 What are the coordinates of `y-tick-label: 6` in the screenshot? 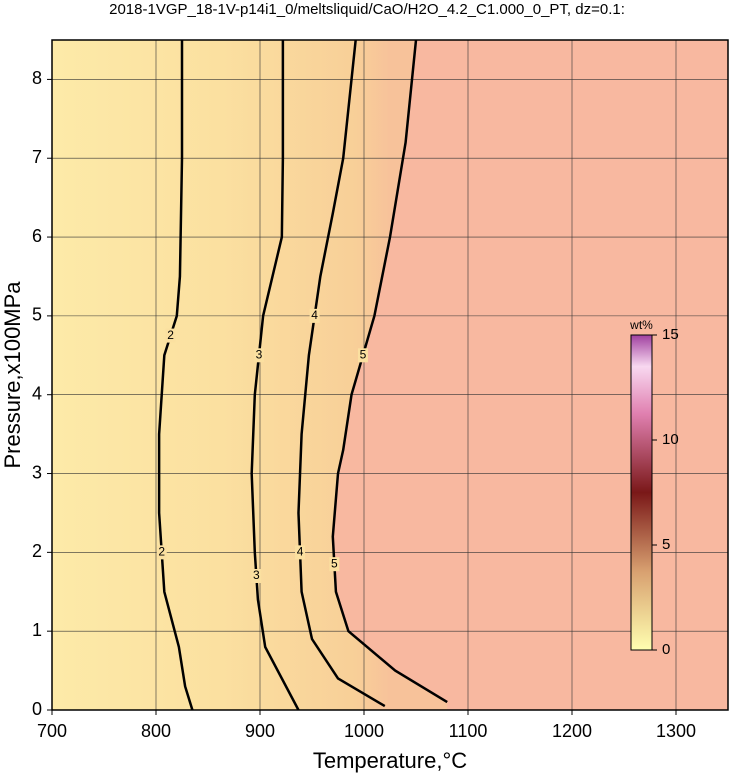 It's located at (37, 236).